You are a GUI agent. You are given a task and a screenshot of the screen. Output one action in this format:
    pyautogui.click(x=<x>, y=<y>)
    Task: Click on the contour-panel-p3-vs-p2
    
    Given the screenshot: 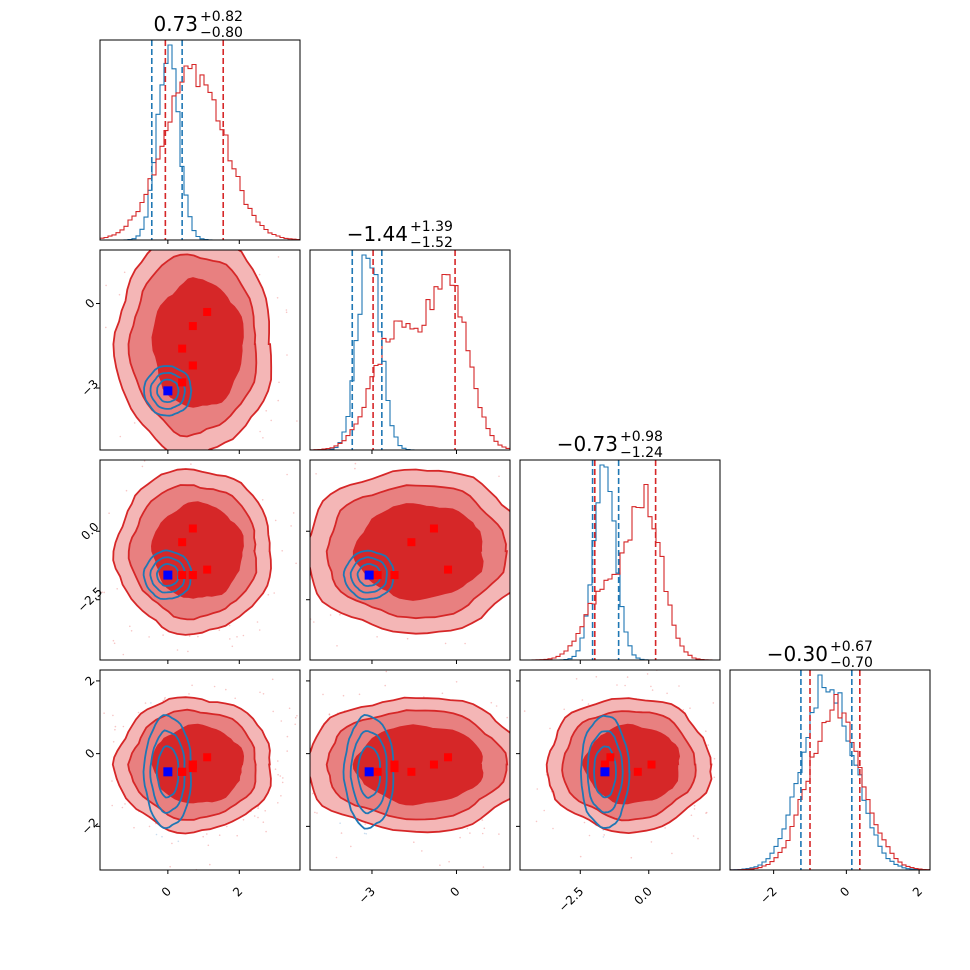 What is the action you would take?
    pyautogui.click(x=414, y=558)
    